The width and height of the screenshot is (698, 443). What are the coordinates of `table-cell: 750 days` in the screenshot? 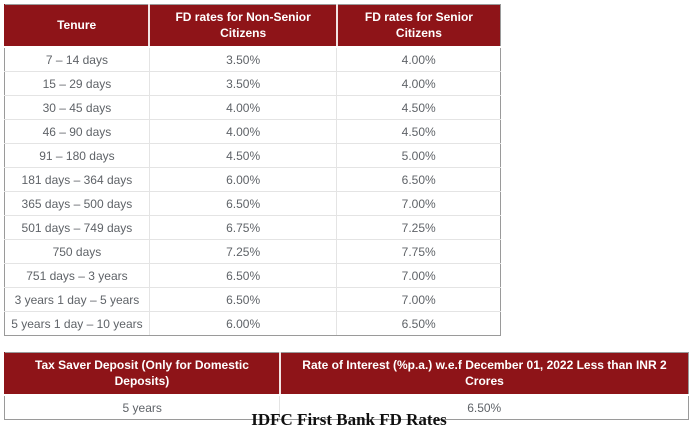 It's located at (77, 252).